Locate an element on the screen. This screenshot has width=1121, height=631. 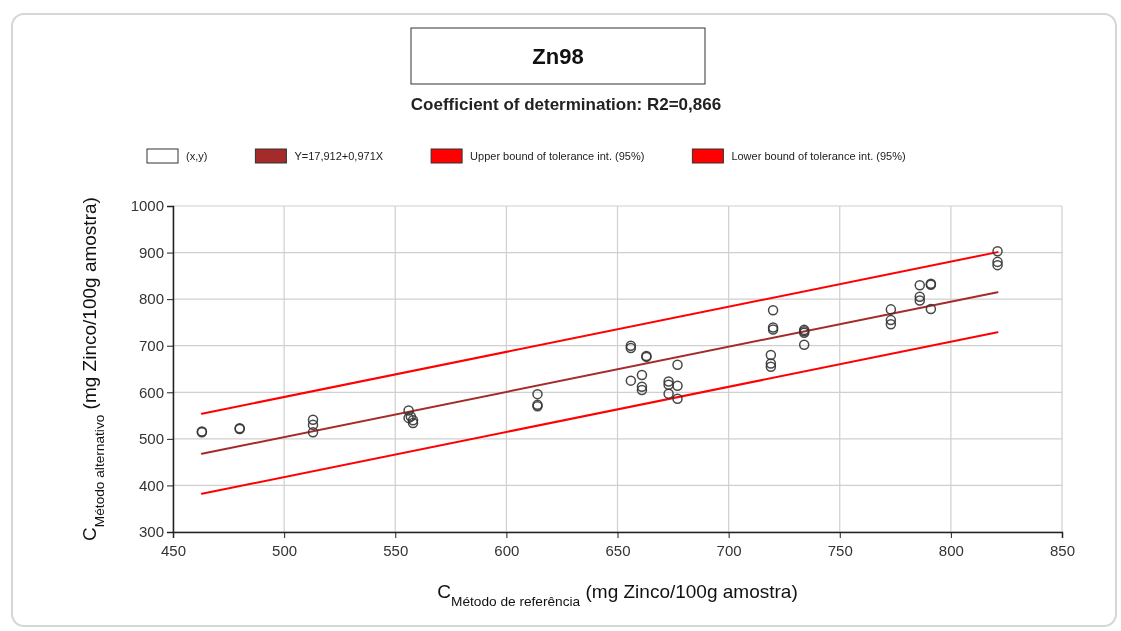
chart-title: Zn98 is located at coordinates (558, 56).